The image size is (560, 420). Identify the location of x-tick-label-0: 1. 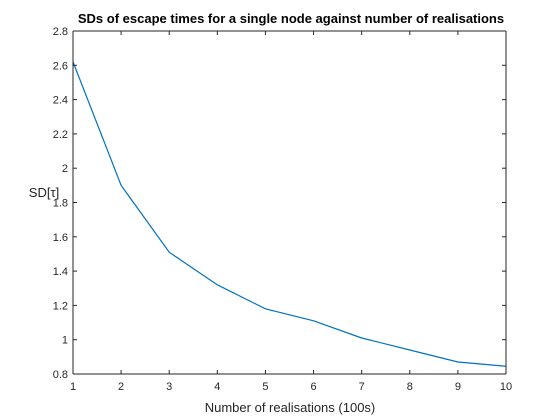
(73, 387).